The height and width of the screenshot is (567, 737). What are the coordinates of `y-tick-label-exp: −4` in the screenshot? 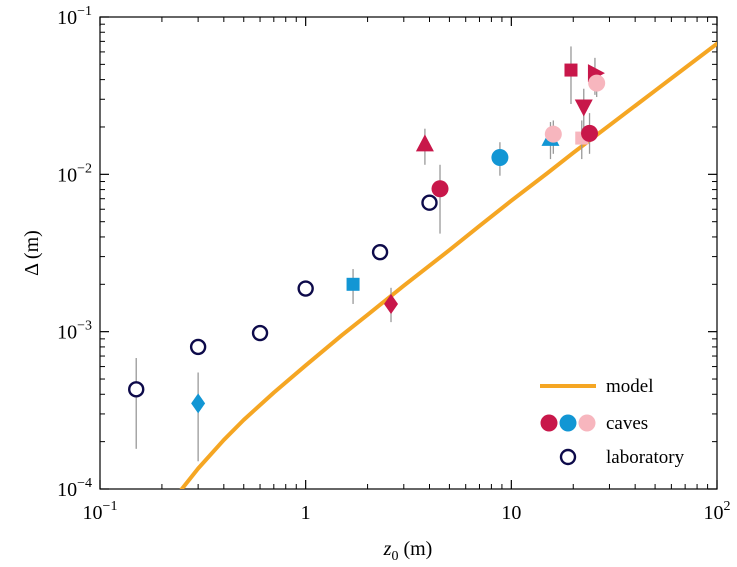 It's located at (84, 483).